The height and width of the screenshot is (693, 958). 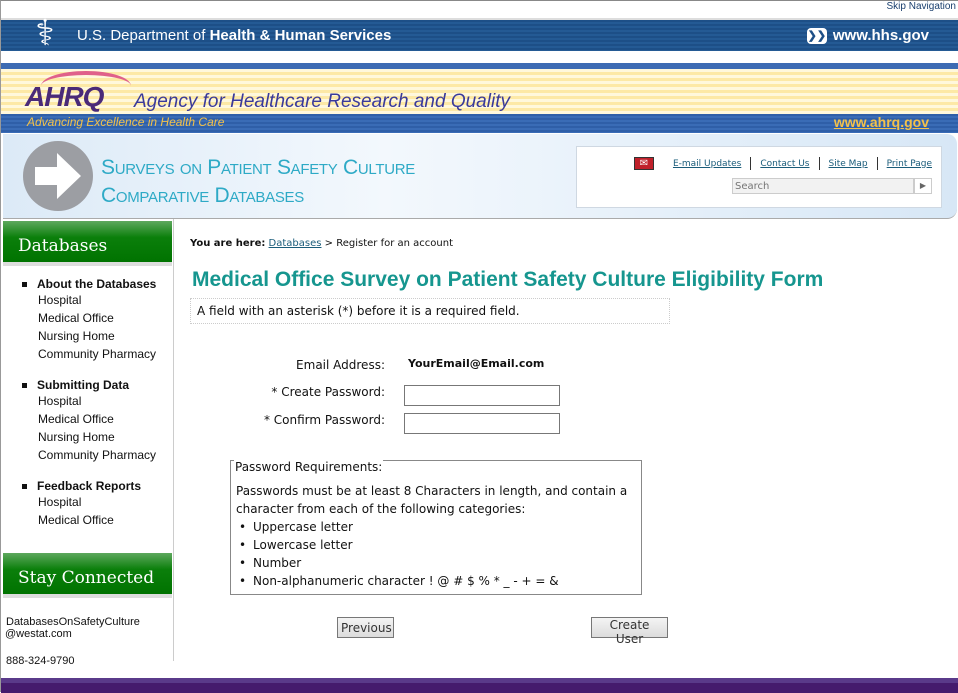 I want to click on double-chevron-icon: ❯❯, so click(x=816, y=36).